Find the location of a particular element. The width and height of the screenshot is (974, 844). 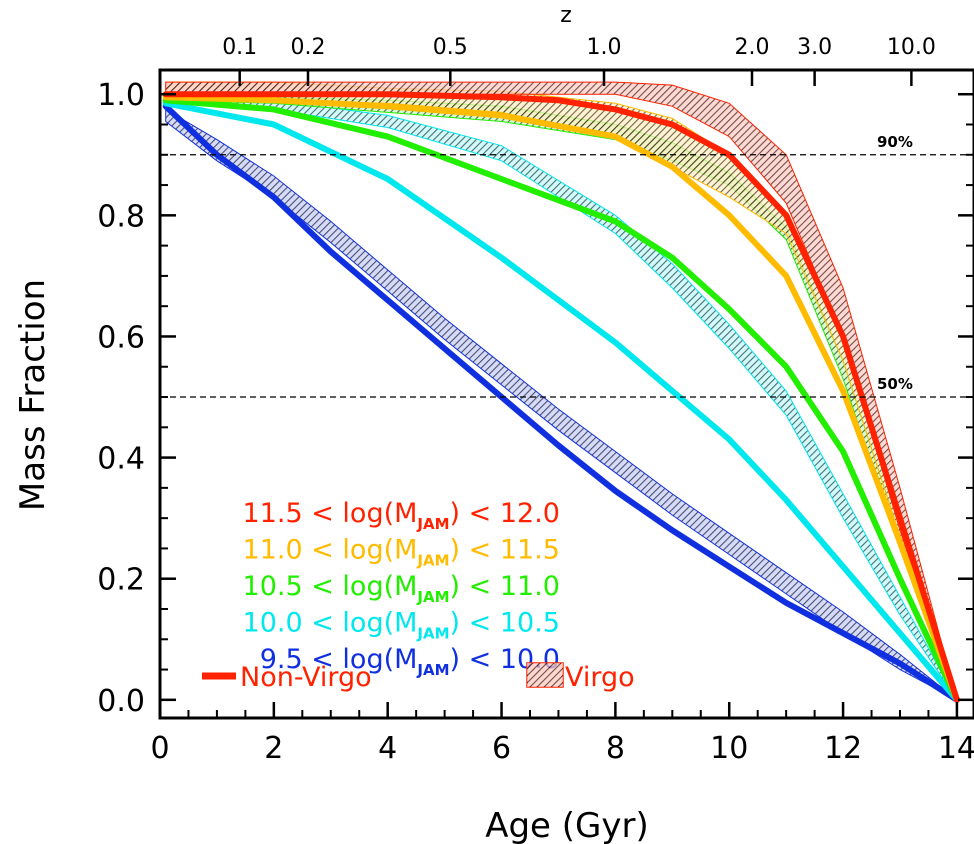

z-tick-label-0.1: 0.1 is located at coordinates (239, 47).